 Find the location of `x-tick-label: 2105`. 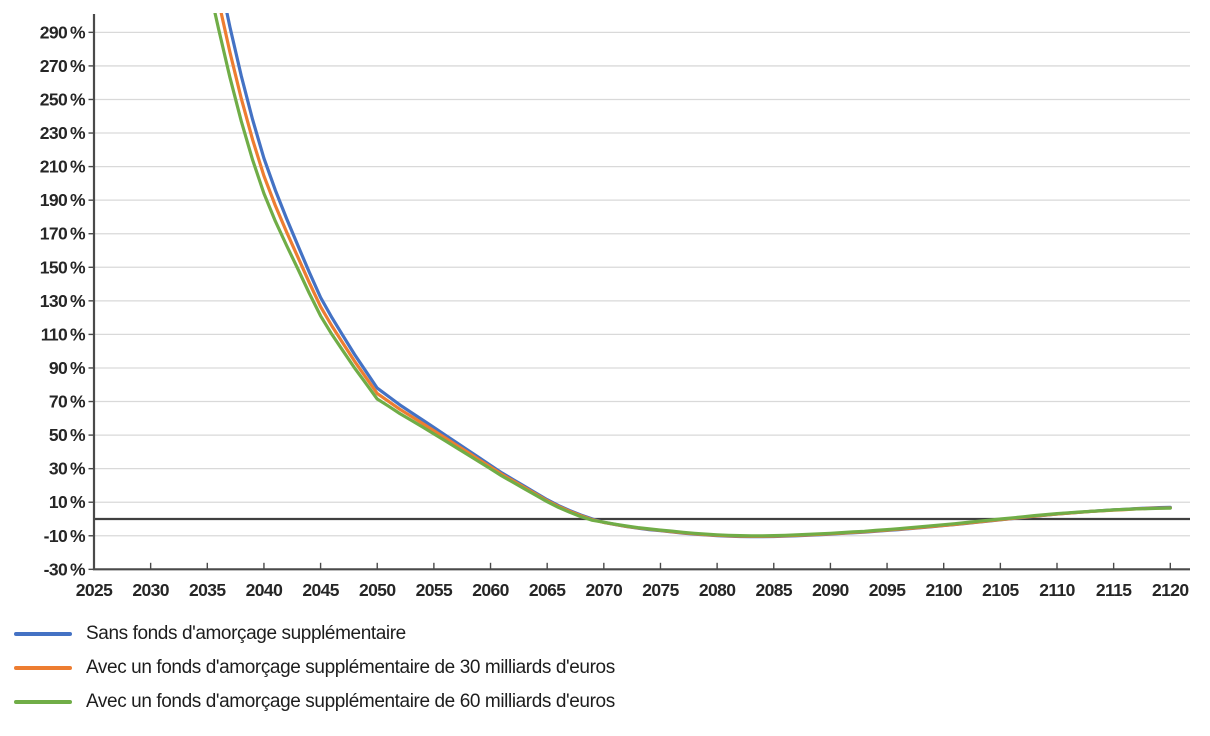

x-tick-label: 2105 is located at coordinates (1000, 590).